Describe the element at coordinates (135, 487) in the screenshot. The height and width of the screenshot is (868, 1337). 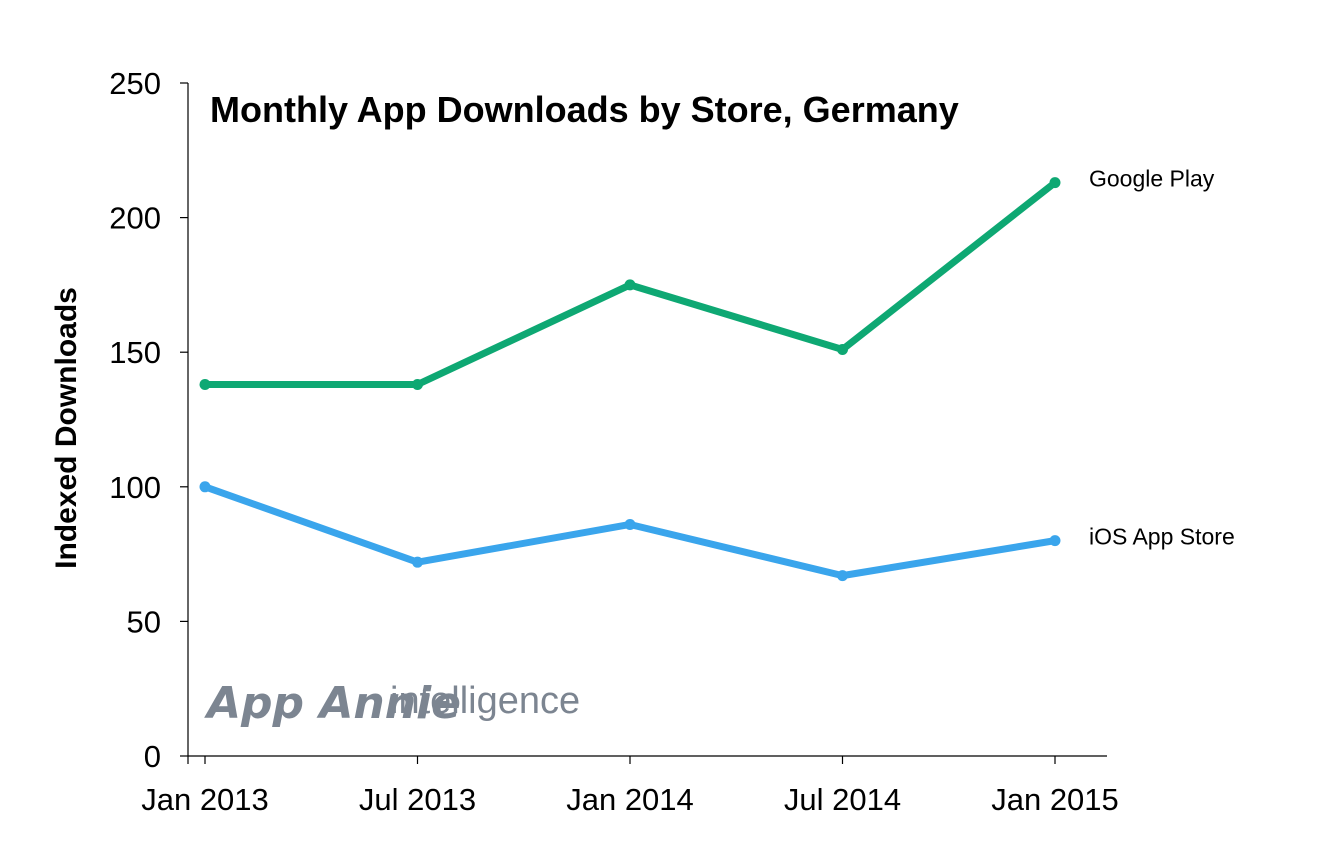
I see `y-tick-label: 100` at that location.